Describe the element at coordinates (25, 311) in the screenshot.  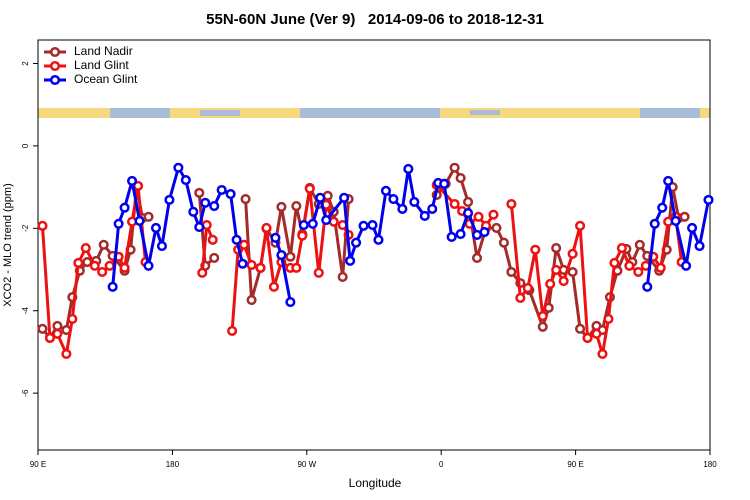
I see `y-tick-label: -4` at that location.